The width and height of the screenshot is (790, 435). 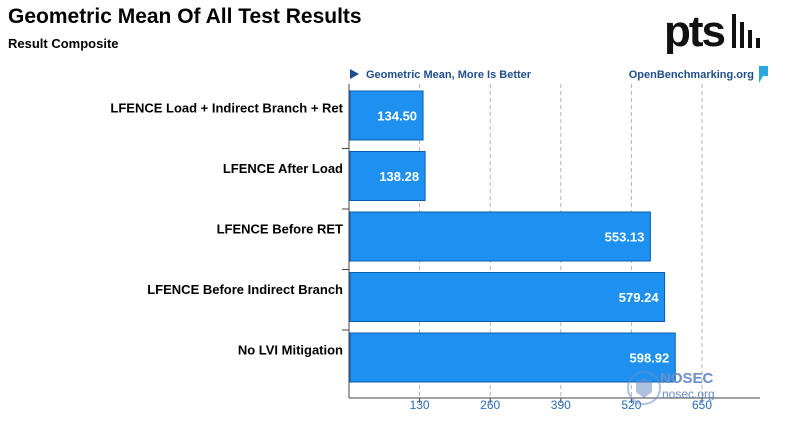 I want to click on category-label: LFENCE Before Indirect Branch, so click(x=245, y=289).